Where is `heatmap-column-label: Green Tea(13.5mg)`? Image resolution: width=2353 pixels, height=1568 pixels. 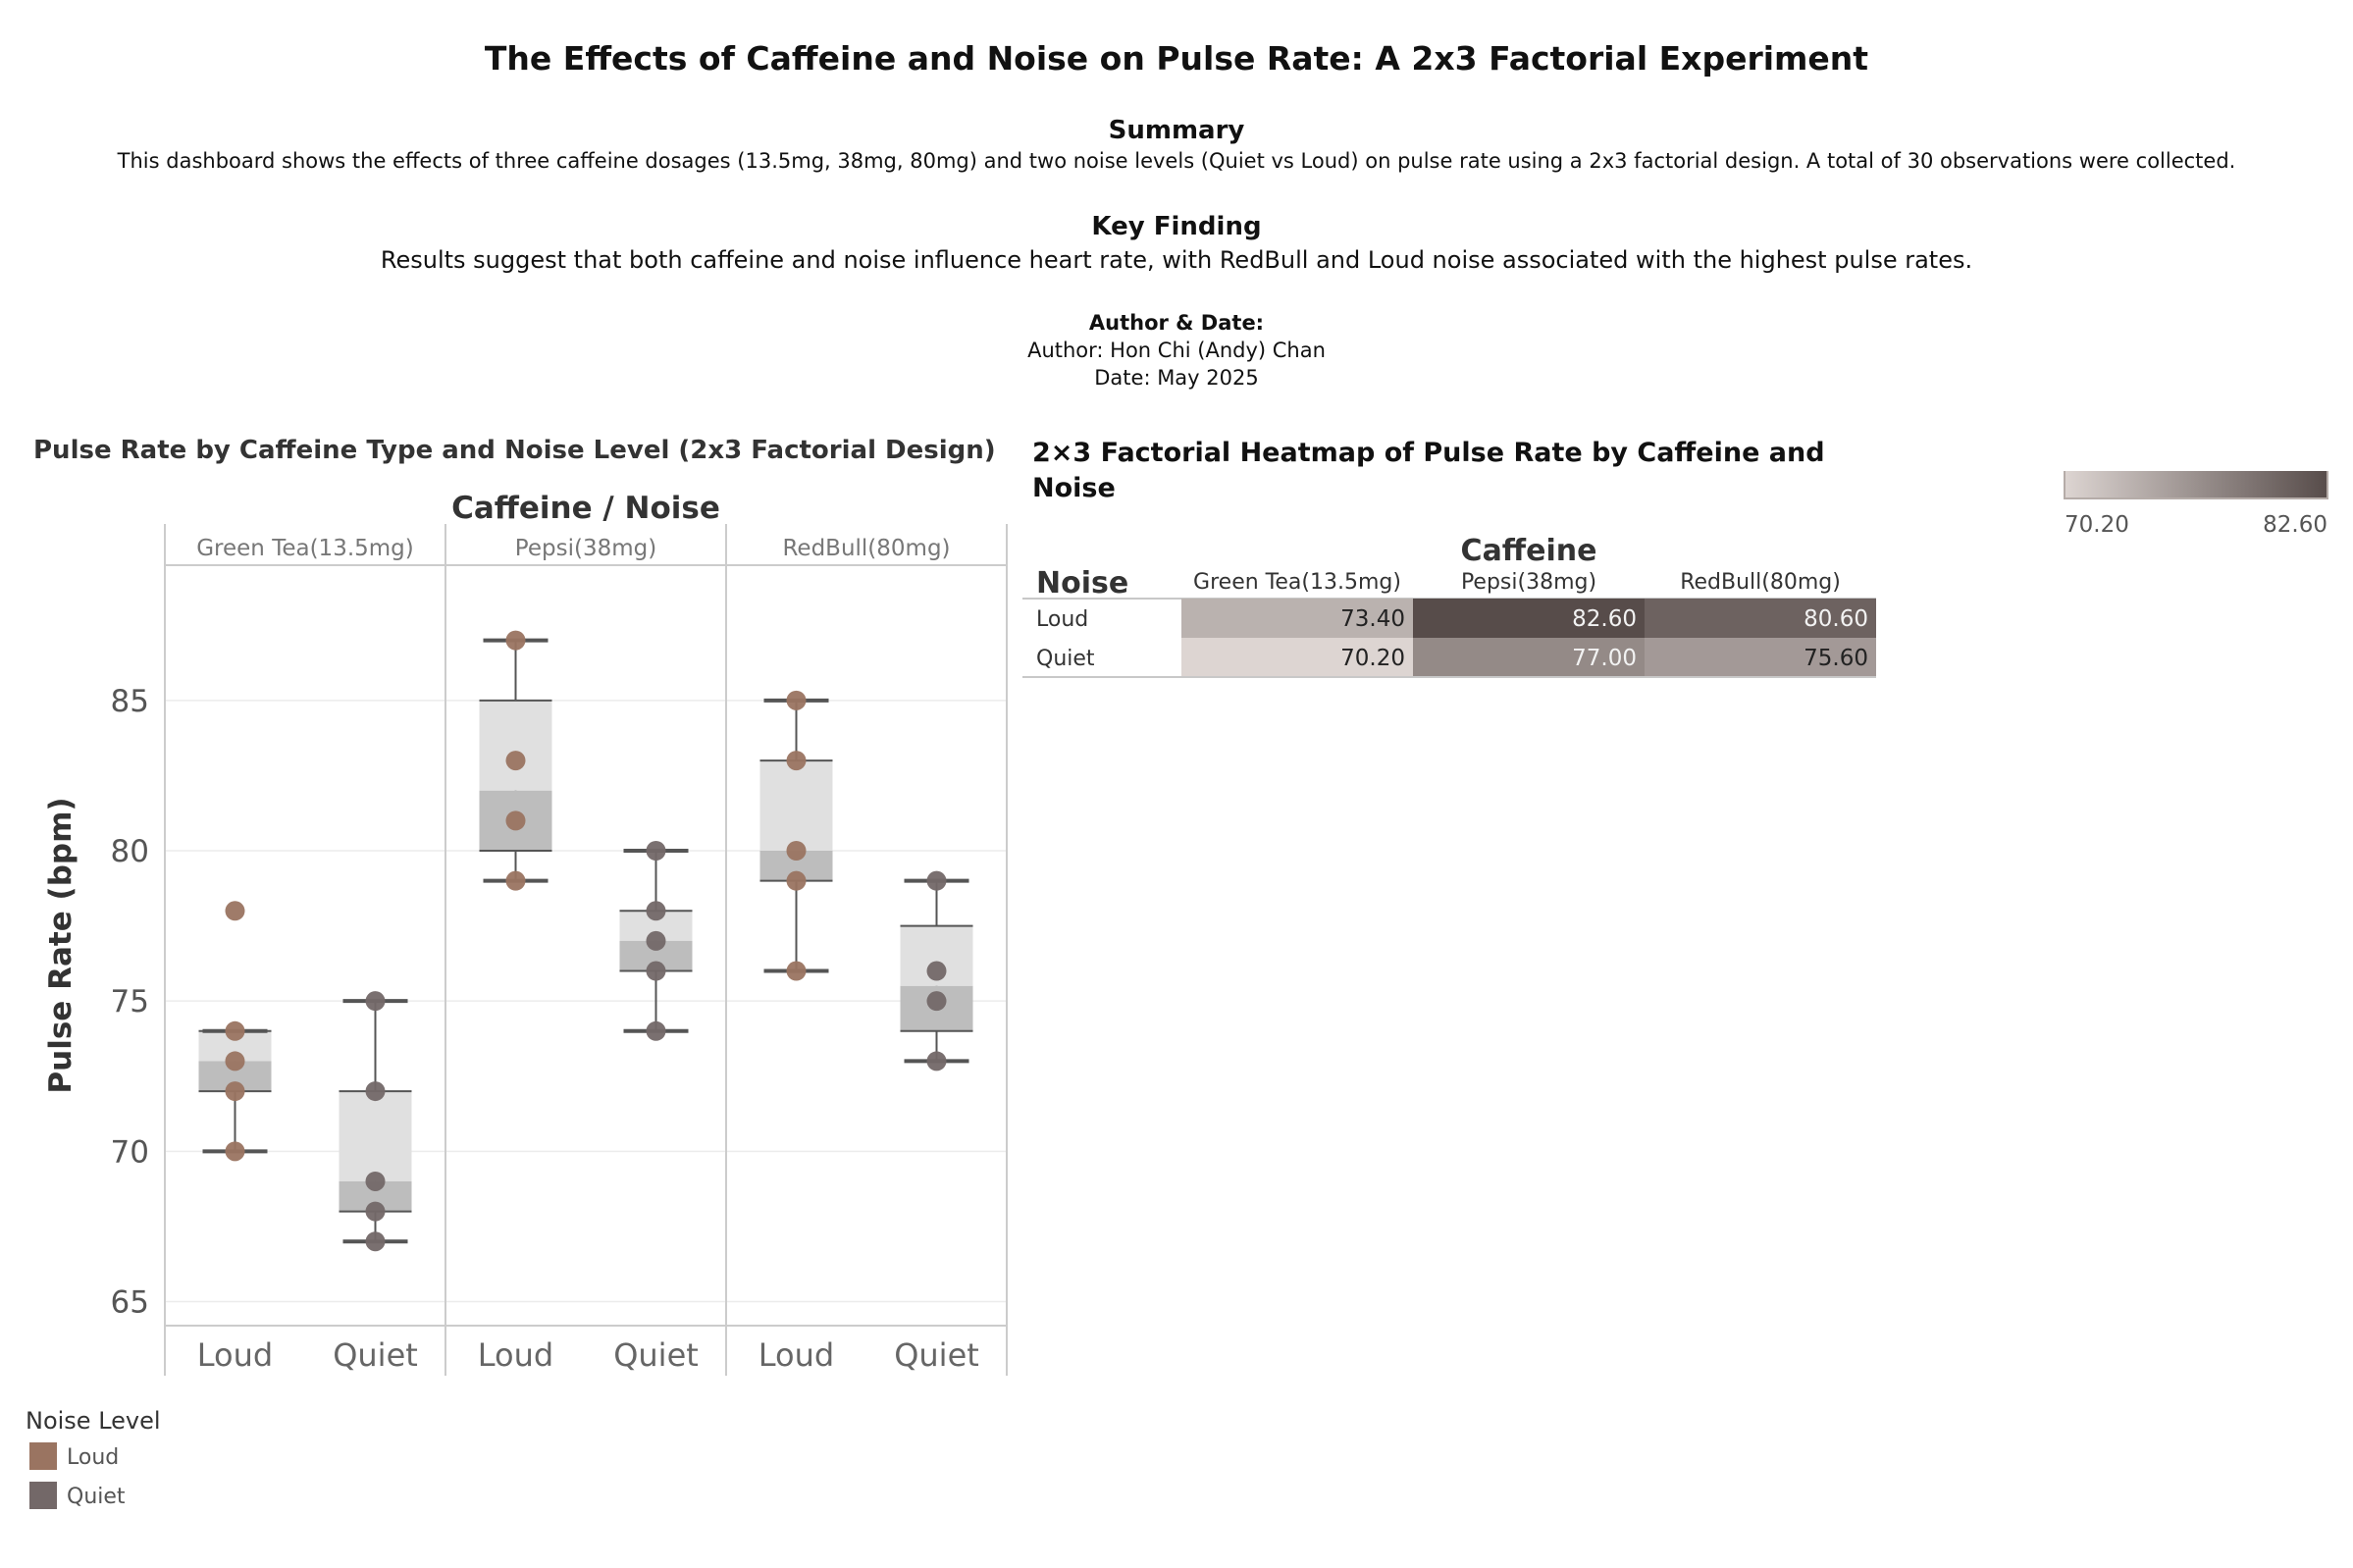
heatmap-column-label: Green Tea(13.5mg) is located at coordinates (1297, 583).